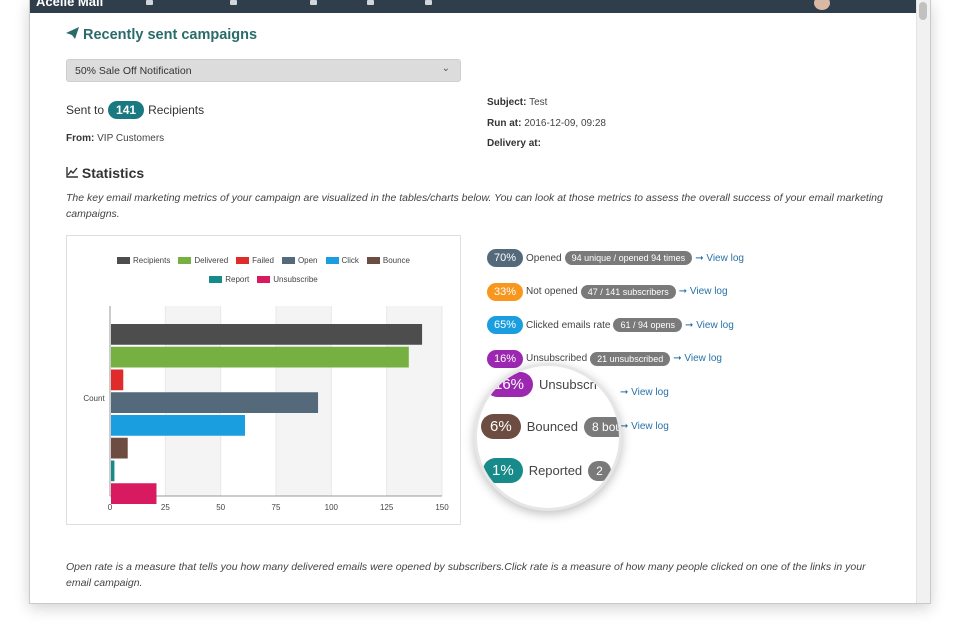  What do you see at coordinates (648, 325) in the screenshot?
I see `metric-info-badge: 61 / 94 opens` at bounding box center [648, 325].